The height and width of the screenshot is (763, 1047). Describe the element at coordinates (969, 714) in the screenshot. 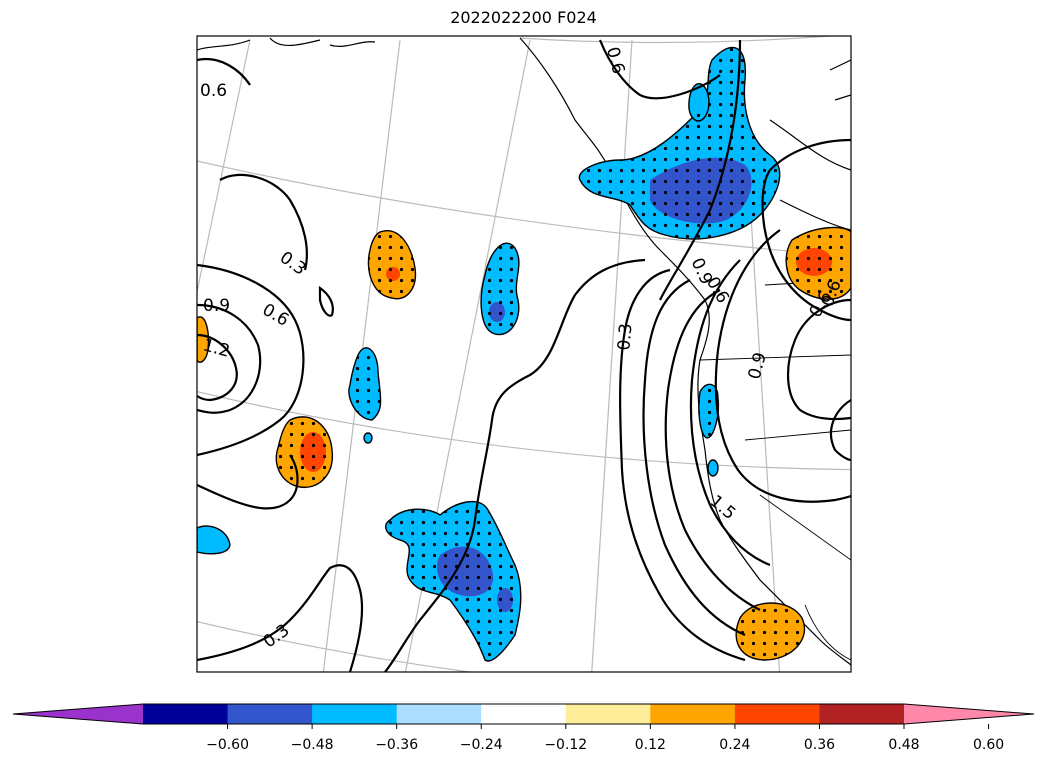

I see `colorbar-extend-high` at that location.